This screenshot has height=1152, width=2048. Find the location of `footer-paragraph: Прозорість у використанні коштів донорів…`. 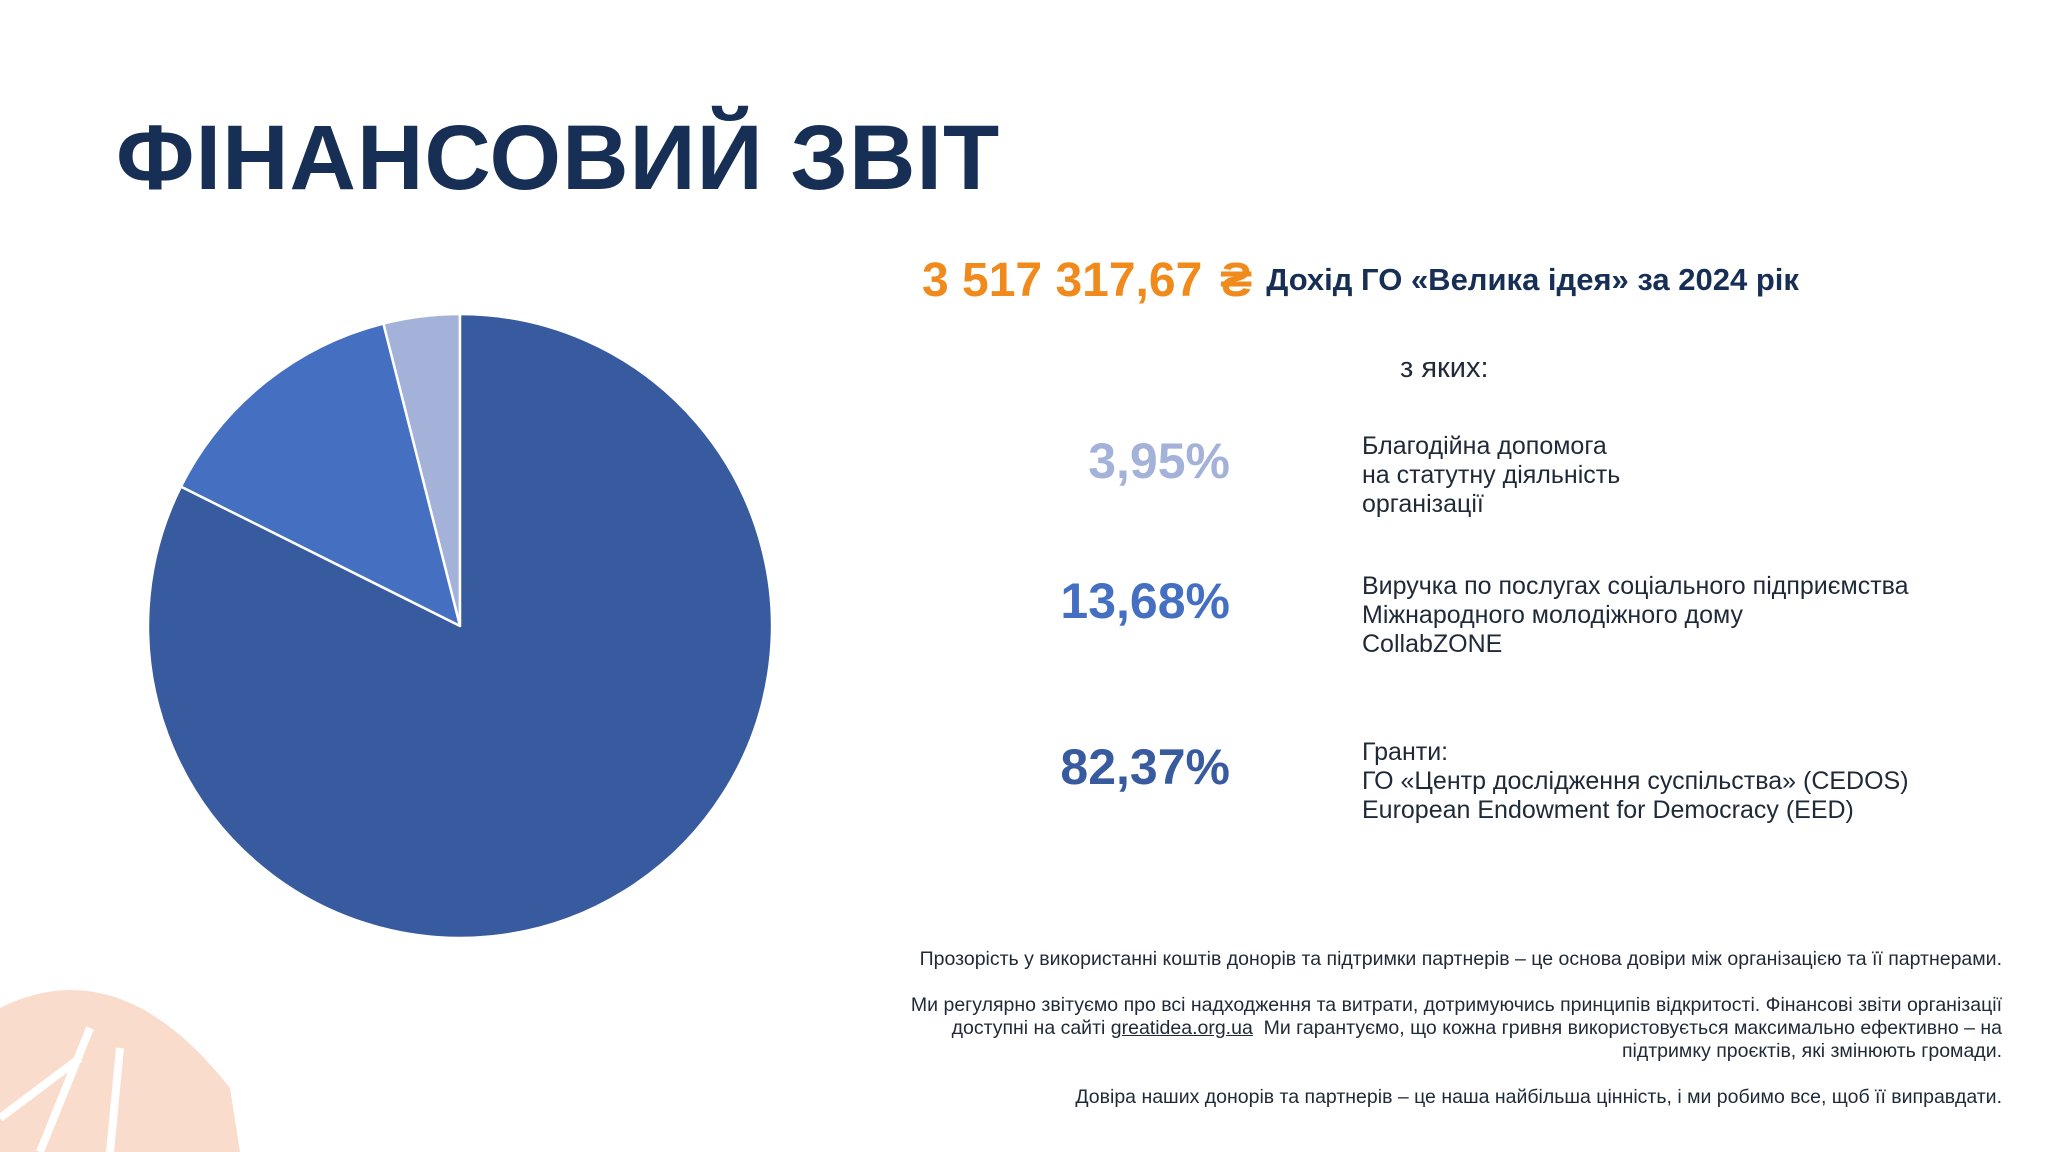

footer-paragraph: Прозорість у використанні коштів донорів… is located at coordinates (1460, 959).